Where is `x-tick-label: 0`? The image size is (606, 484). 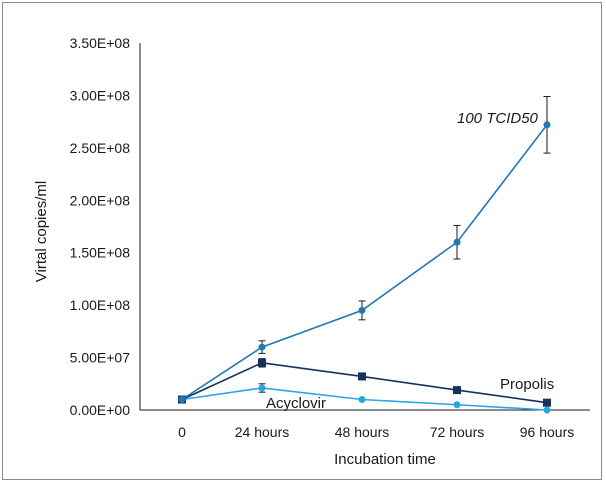
x-tick-label: 0 is located at coordinates (182, 432).